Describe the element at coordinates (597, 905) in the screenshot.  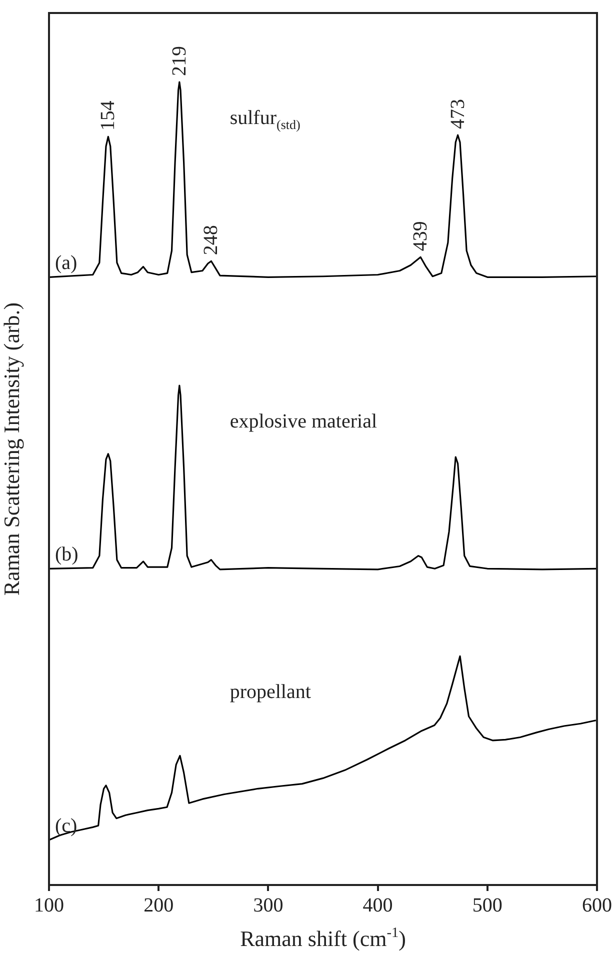
I see `x-tick-label: 600` at that location.